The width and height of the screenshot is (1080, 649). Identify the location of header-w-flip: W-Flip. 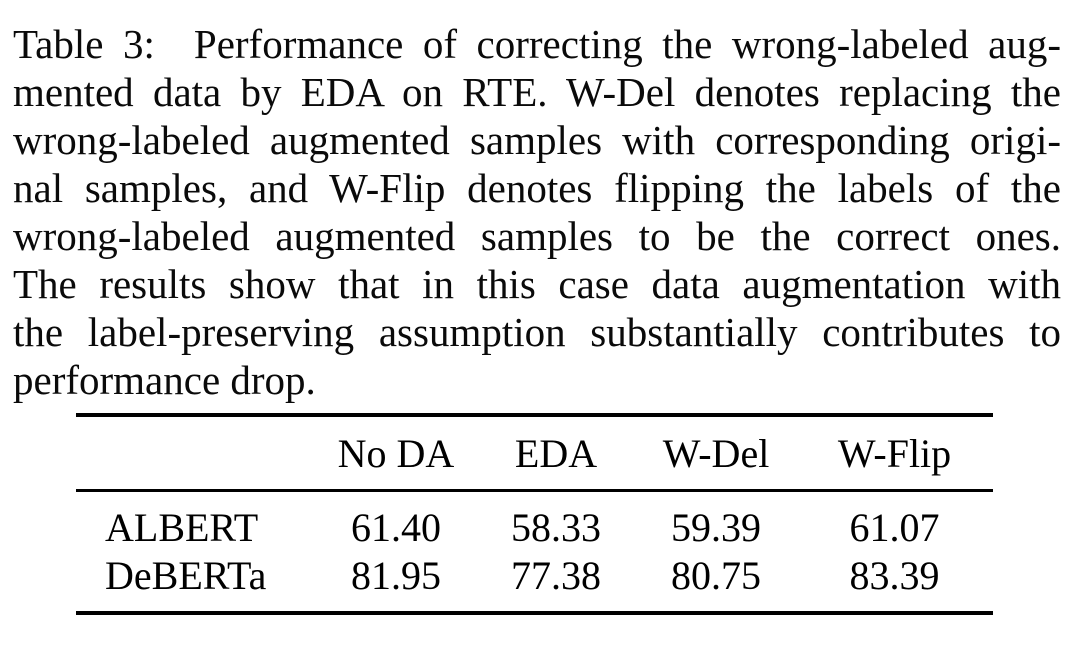
(894, 453).